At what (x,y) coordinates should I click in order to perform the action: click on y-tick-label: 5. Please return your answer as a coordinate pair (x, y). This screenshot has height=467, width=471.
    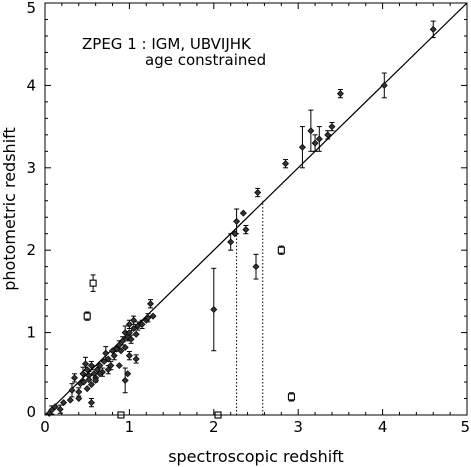
    Looking at the image, I should click on (31, 8).